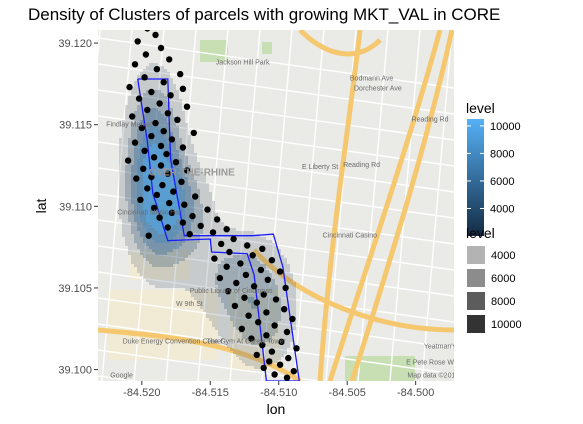 Image resolution: width=583 pixels, height=424 pixels. Describe the element at coordinates (276, 409) in the screenshot. I see `x-axis-label: lon` at that location.